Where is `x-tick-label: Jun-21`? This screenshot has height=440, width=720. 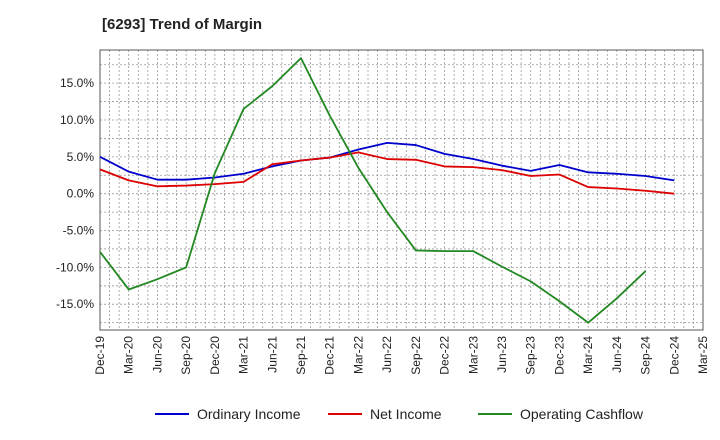 x-tick-label: Jun-21 is located at coordinates (272, 354).